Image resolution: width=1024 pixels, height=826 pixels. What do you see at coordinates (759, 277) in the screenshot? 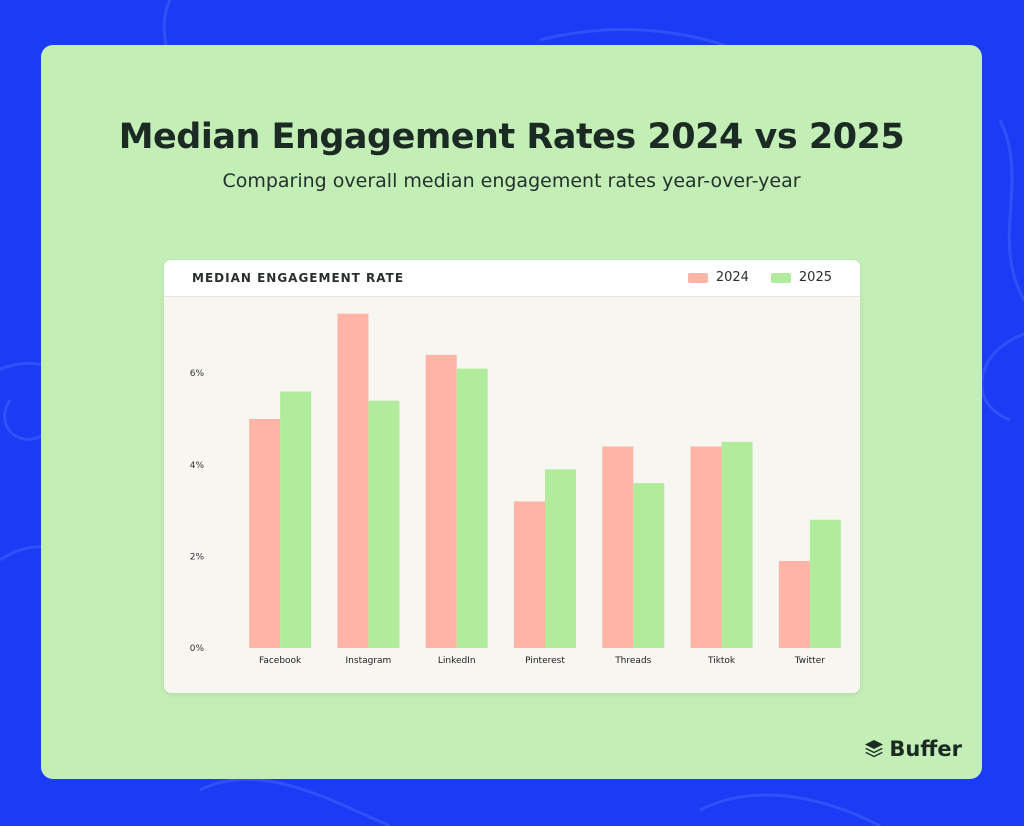
I see `chart-legend: 2024 2025` at bounding box center [759, 277].